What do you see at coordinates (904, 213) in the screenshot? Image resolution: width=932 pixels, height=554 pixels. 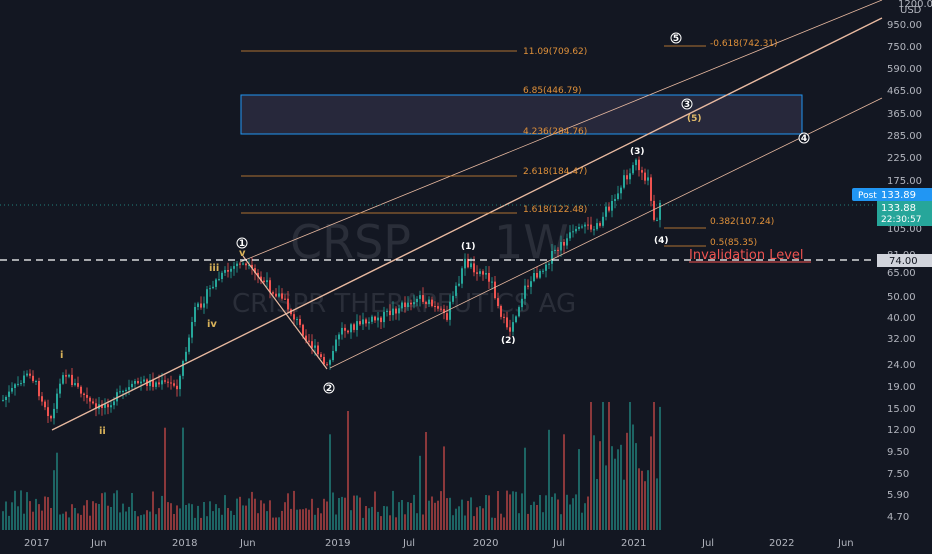 I see `last-price-badge: 133.88 22:30:57` at bounding box center [904, 213].